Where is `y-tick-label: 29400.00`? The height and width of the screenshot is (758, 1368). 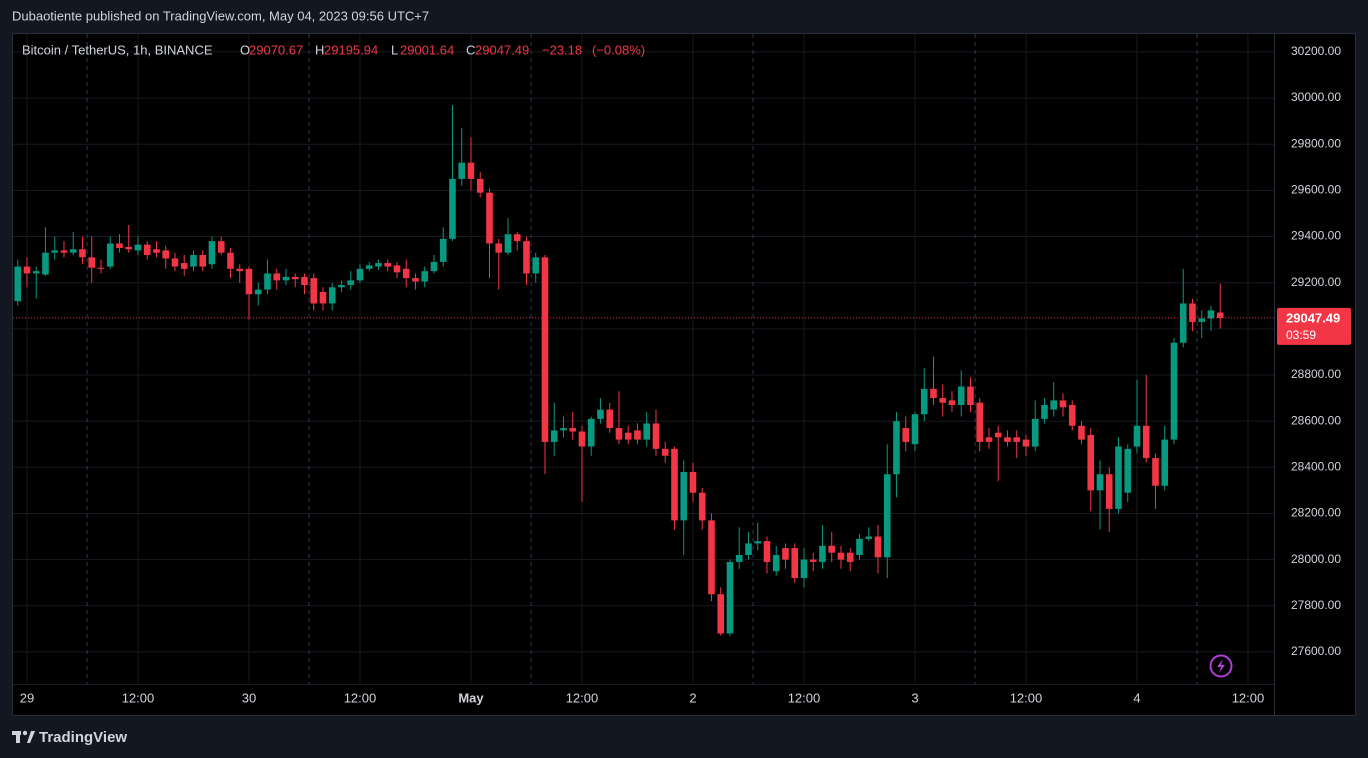
y-tick-label: 29400.00 is located at coordinates (1316, 236).